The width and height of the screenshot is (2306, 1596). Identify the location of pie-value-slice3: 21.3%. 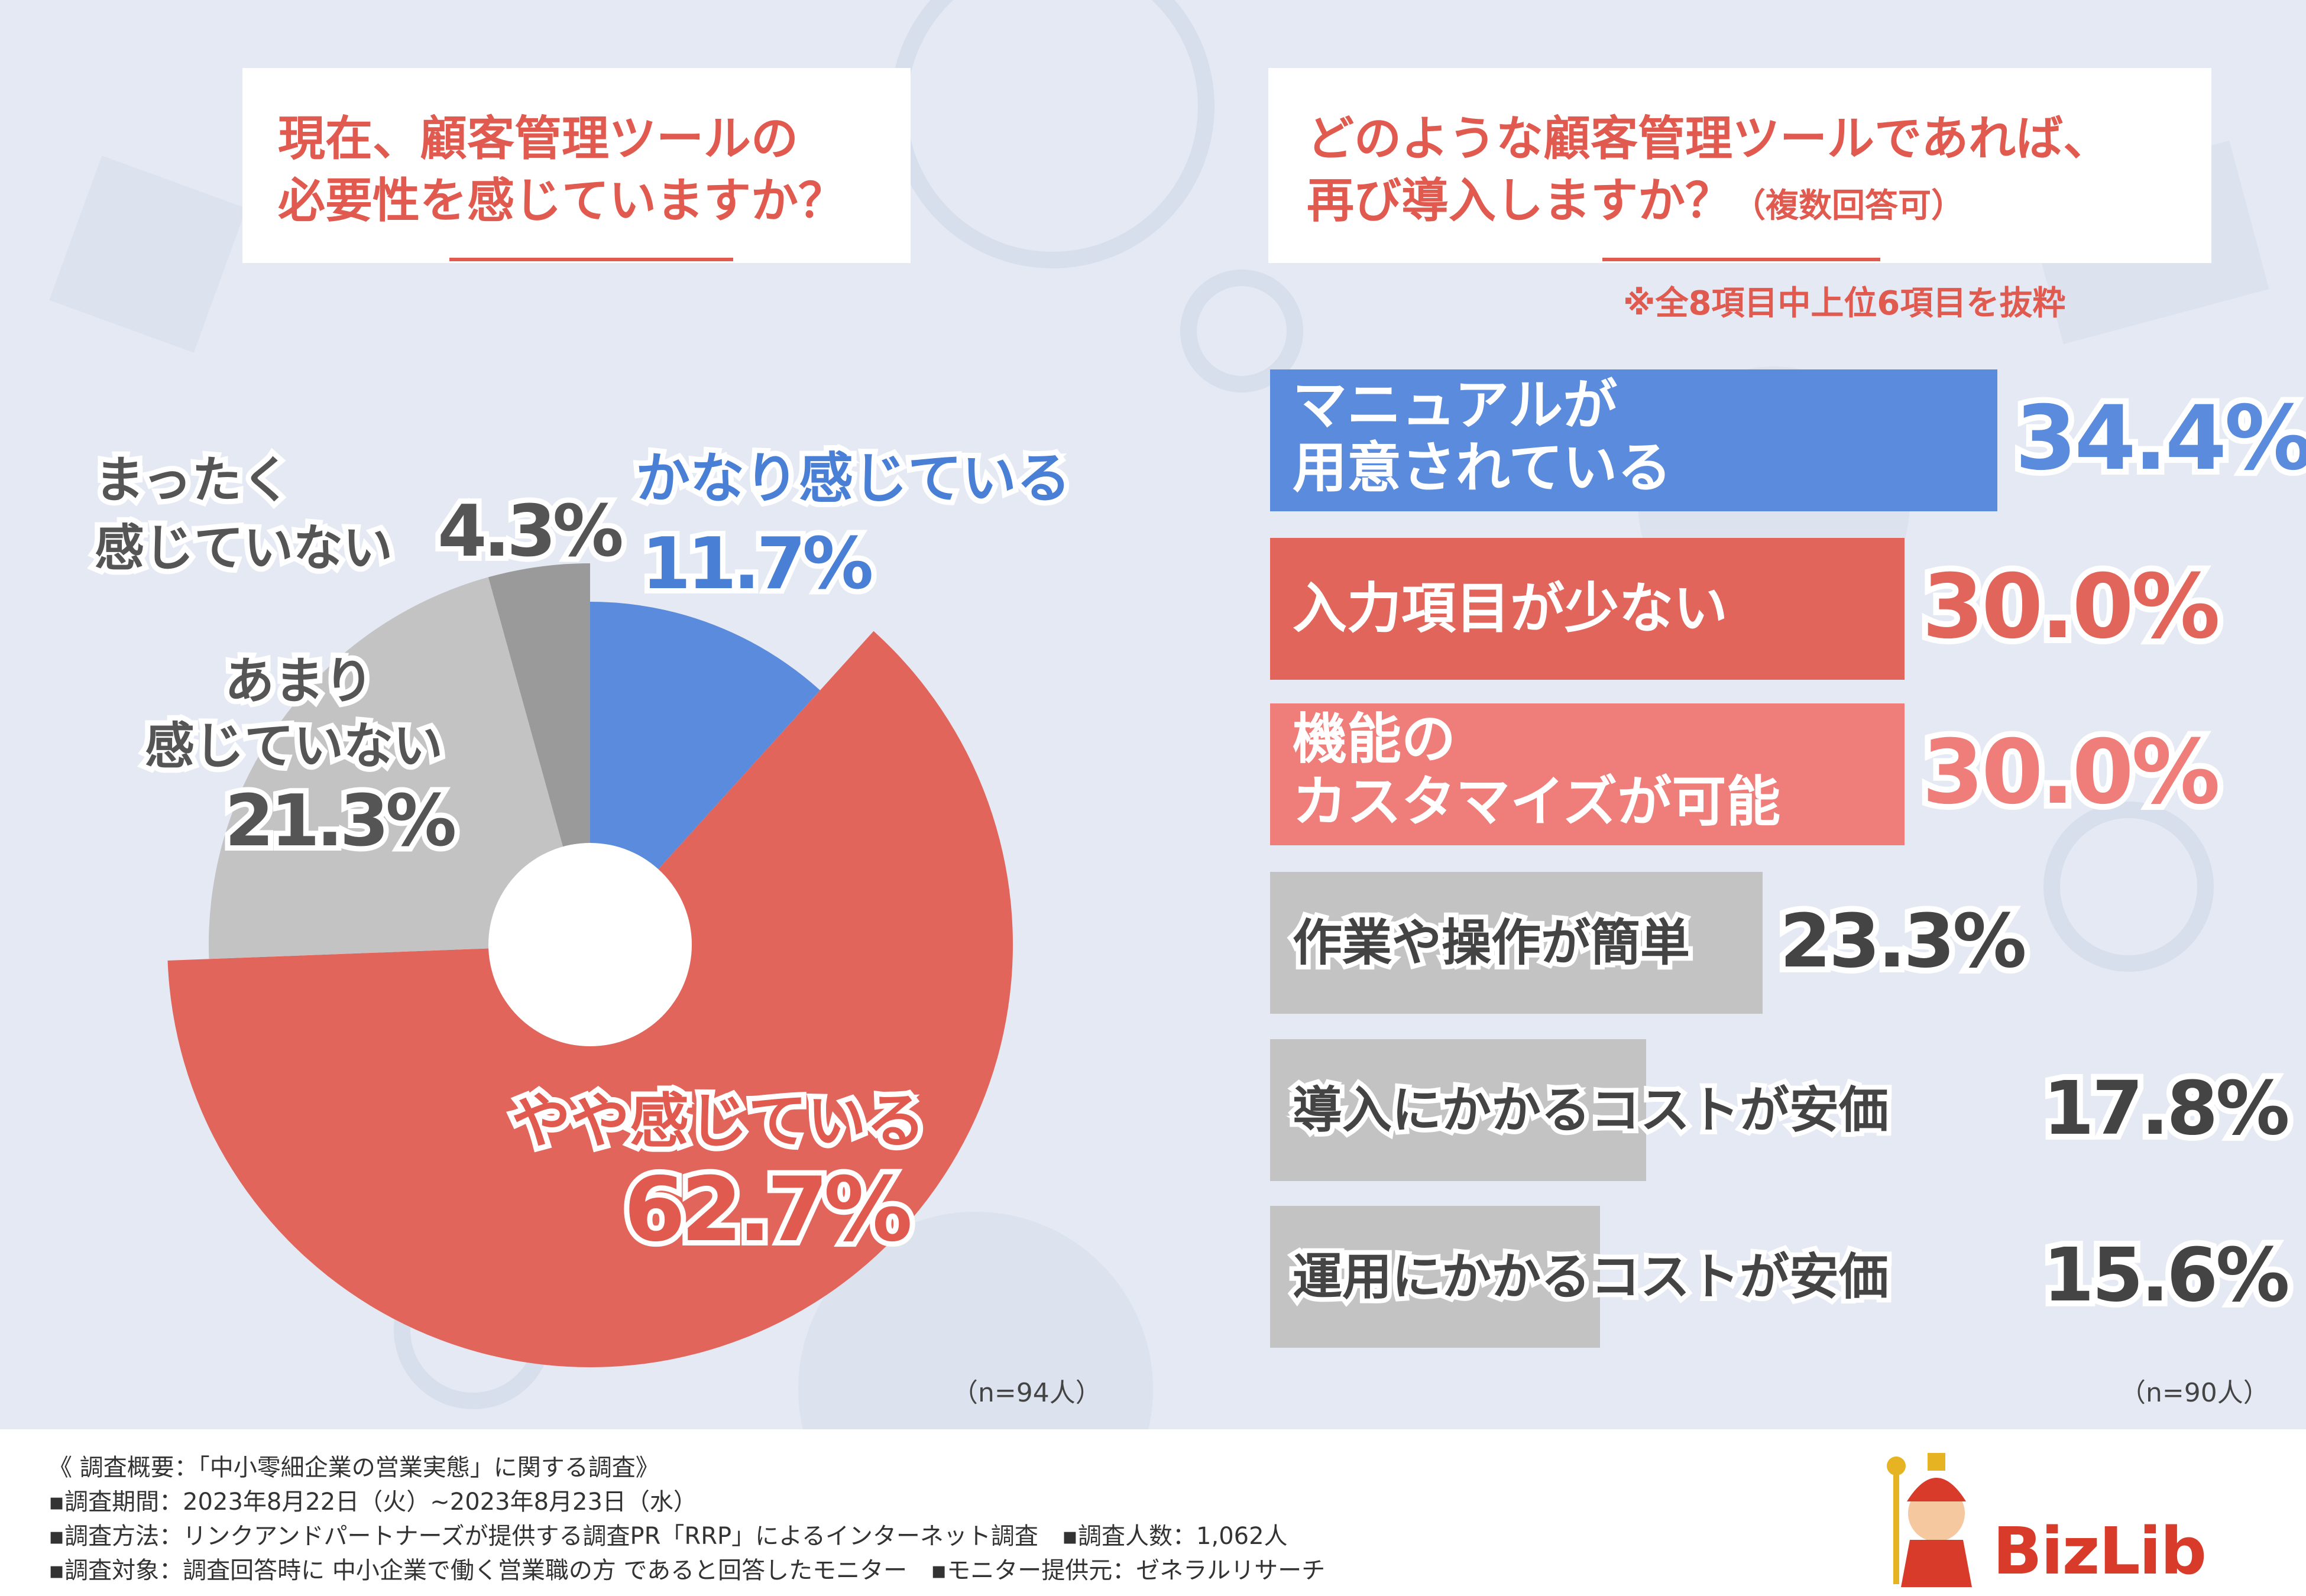
(340, 821).